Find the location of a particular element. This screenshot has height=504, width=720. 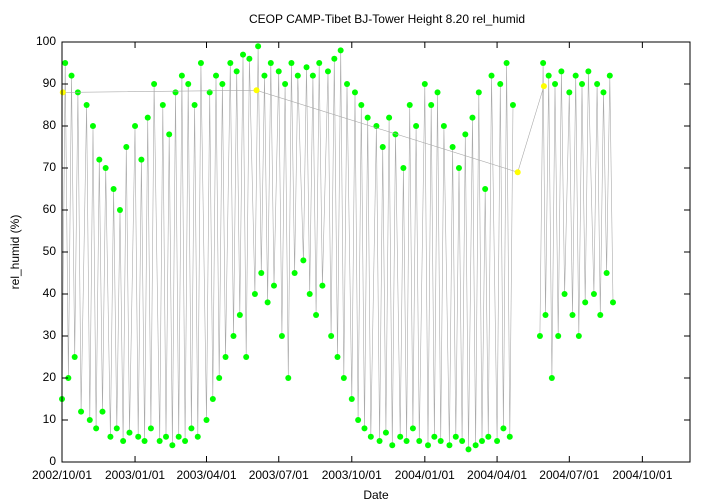

x-tick-label: 2003/10/01 is located at coordinates (352, 475).